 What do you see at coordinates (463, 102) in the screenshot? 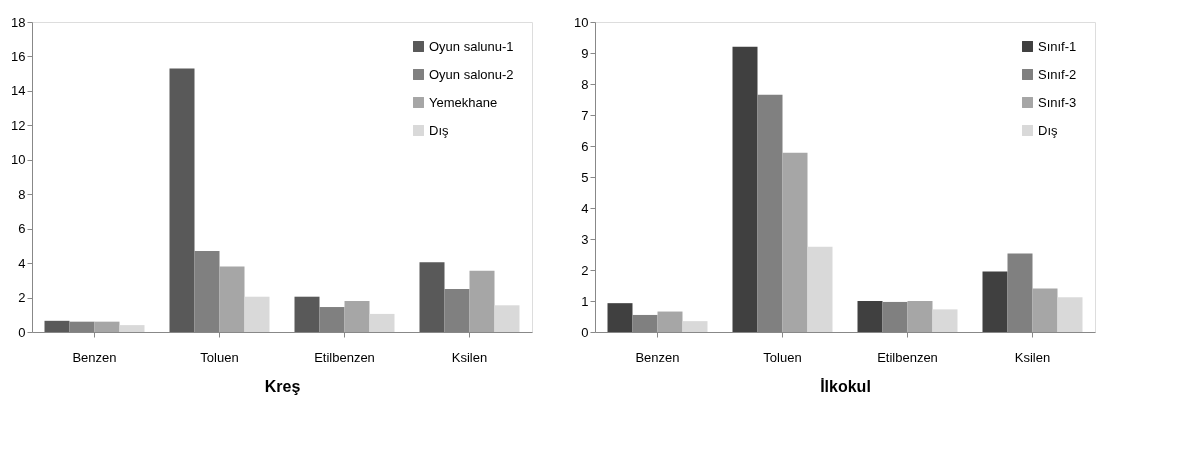
I see `legend-label: Yemekhane` at bounding box center [463, 102].